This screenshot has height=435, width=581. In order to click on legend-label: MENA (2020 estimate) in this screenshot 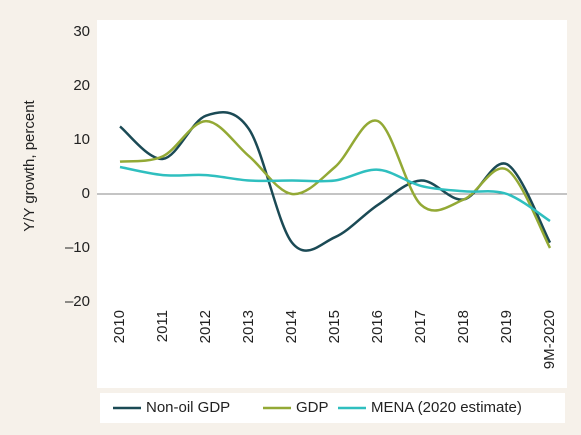, I will do `click(446, 407)`.